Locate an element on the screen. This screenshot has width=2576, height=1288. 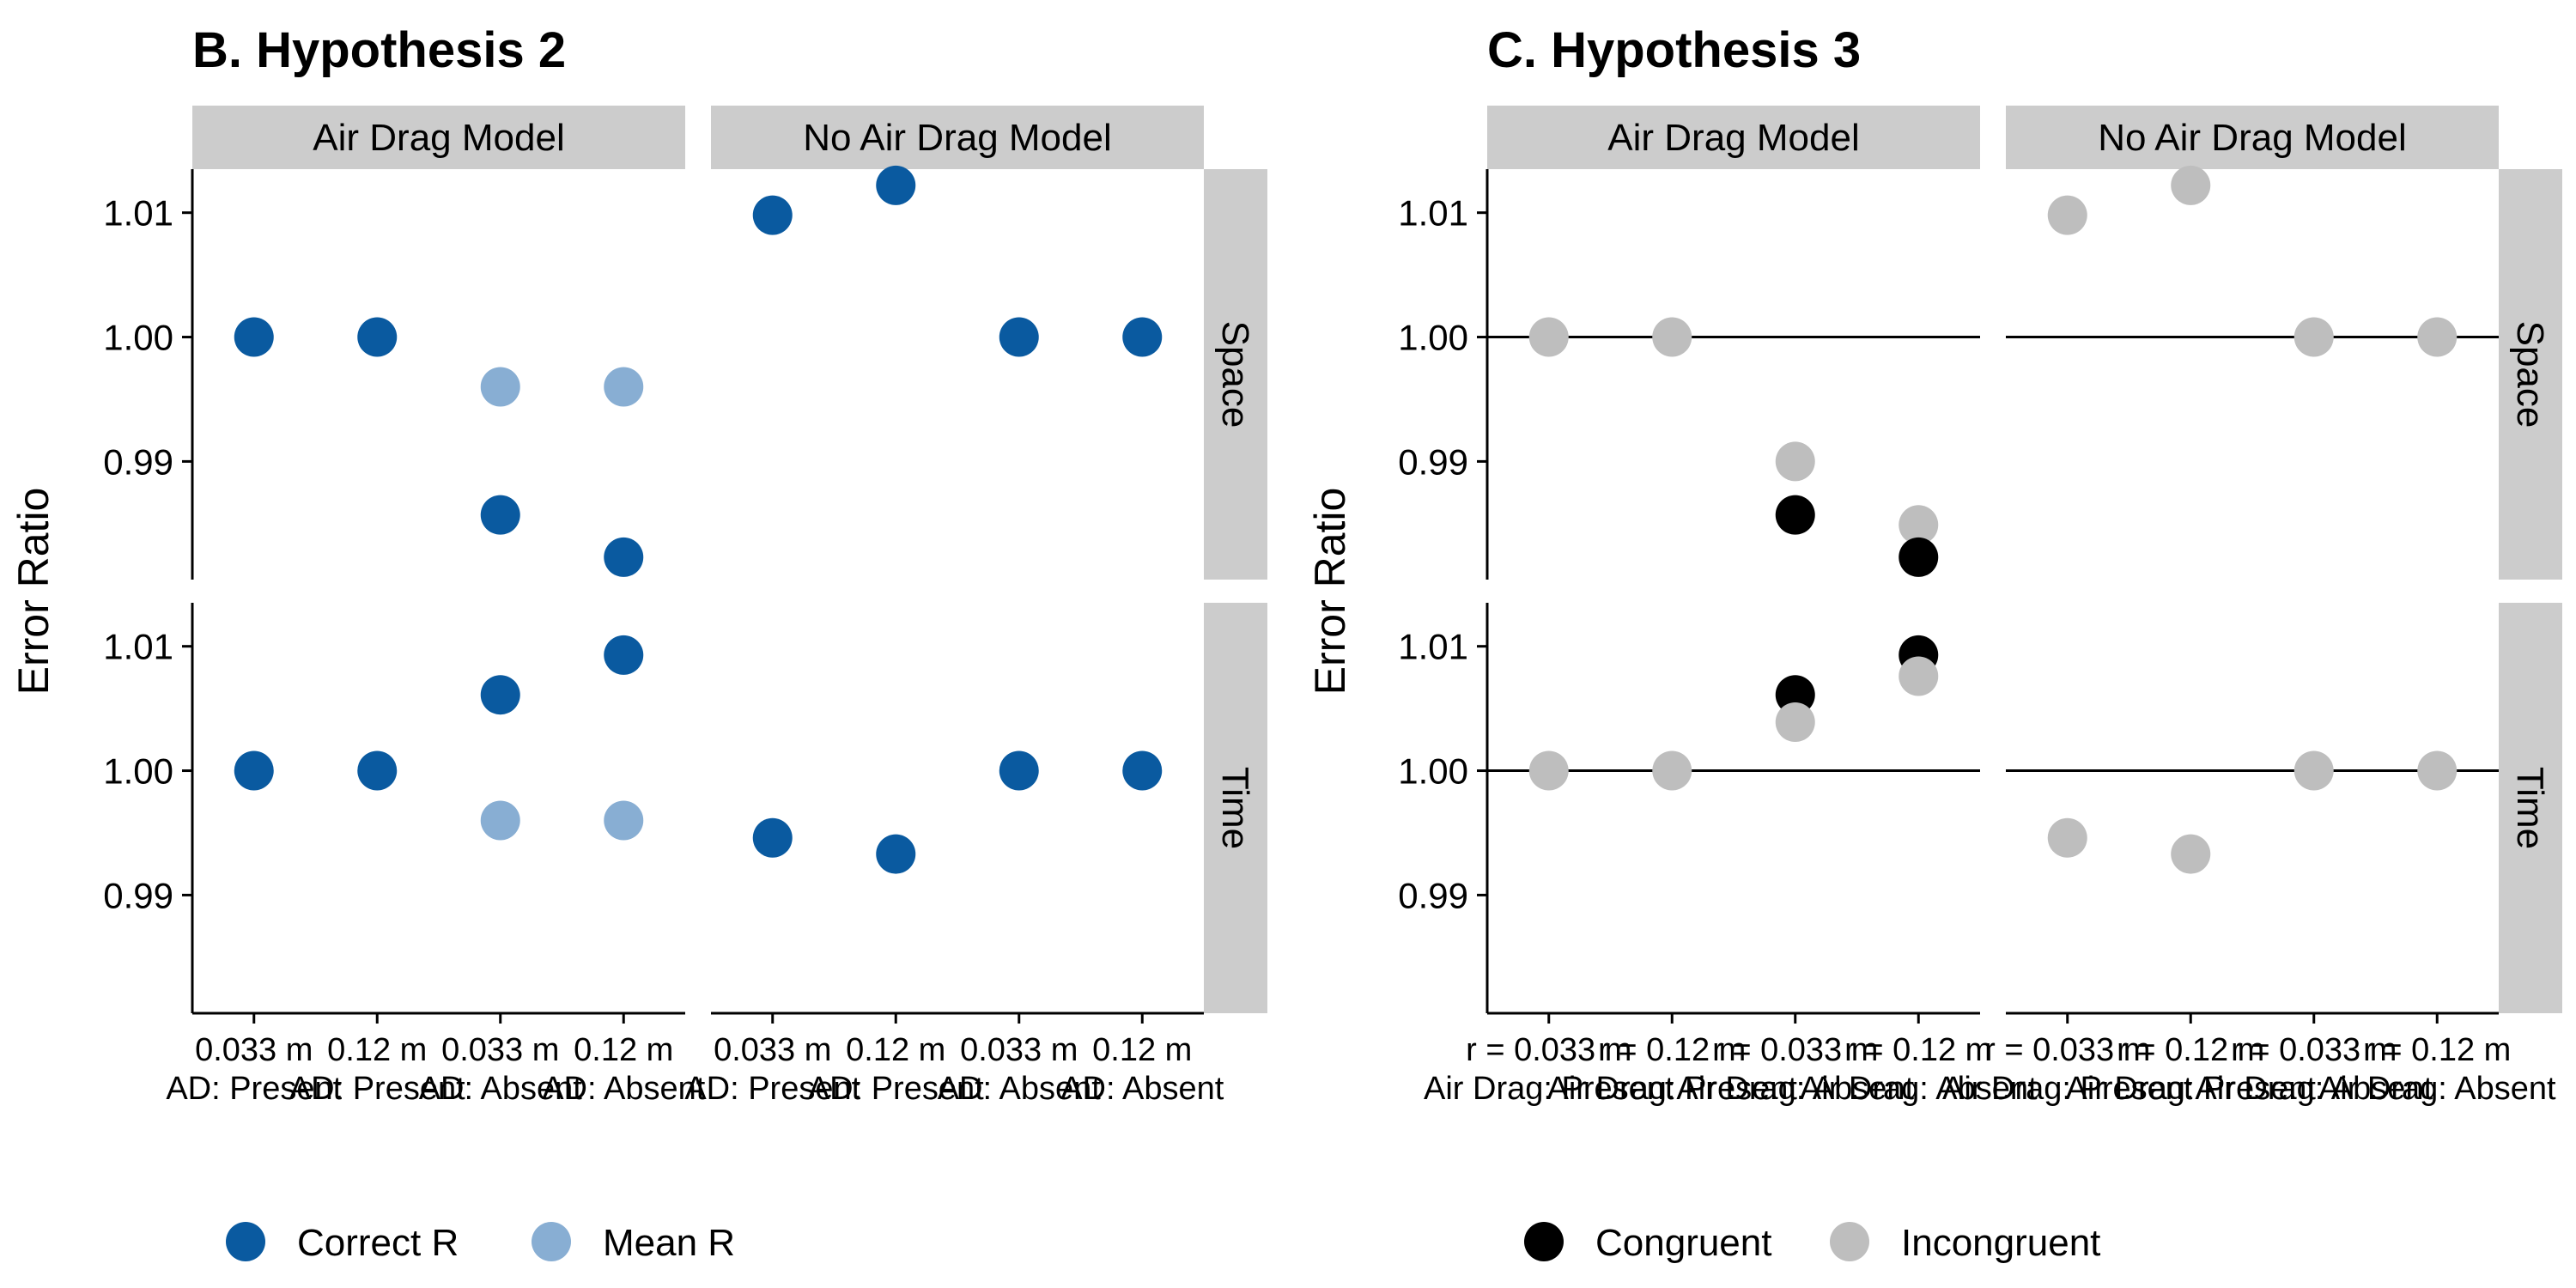
strip-air-drag-model is located at coordinates (1733, 137).